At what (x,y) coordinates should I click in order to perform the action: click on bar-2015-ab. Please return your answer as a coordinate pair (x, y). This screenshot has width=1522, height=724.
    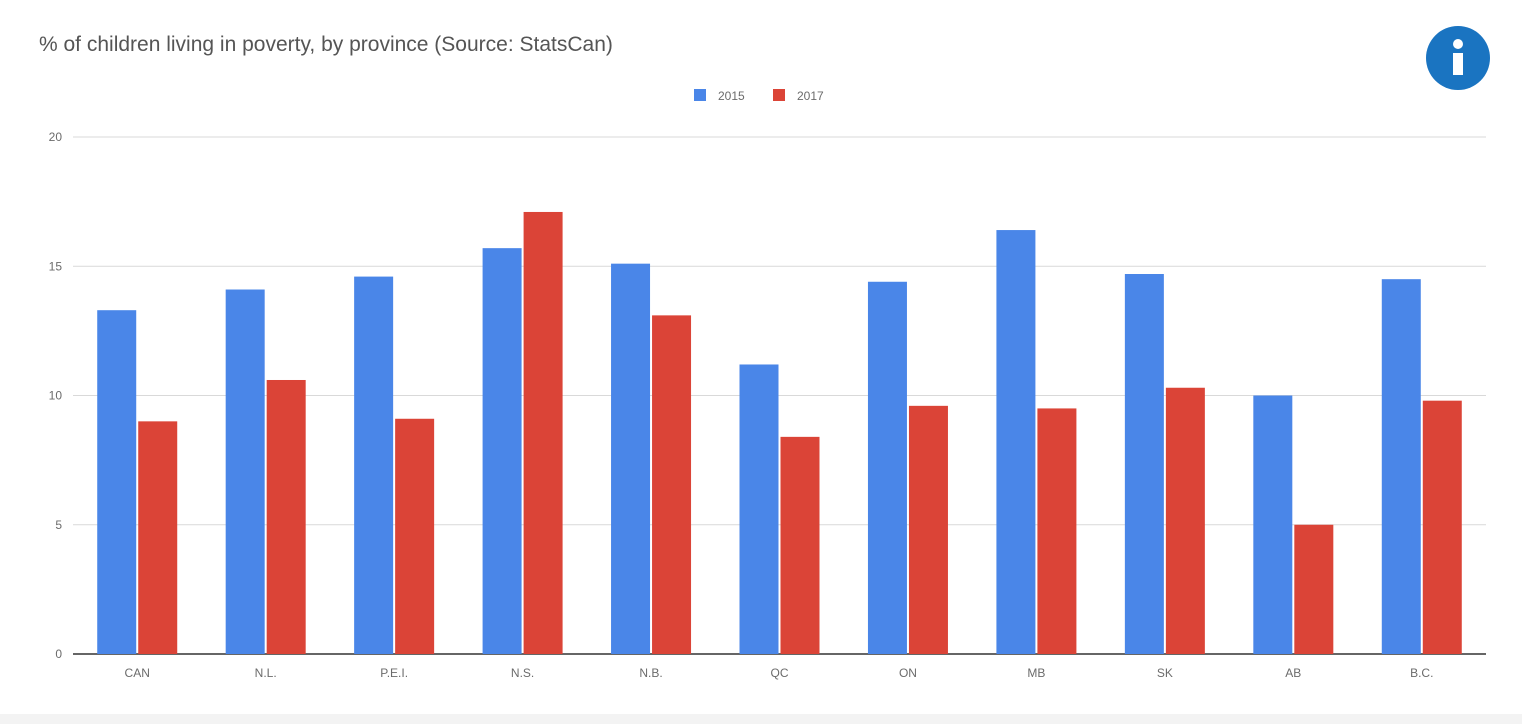
    Looking at the image, I should click on (1273, 525).